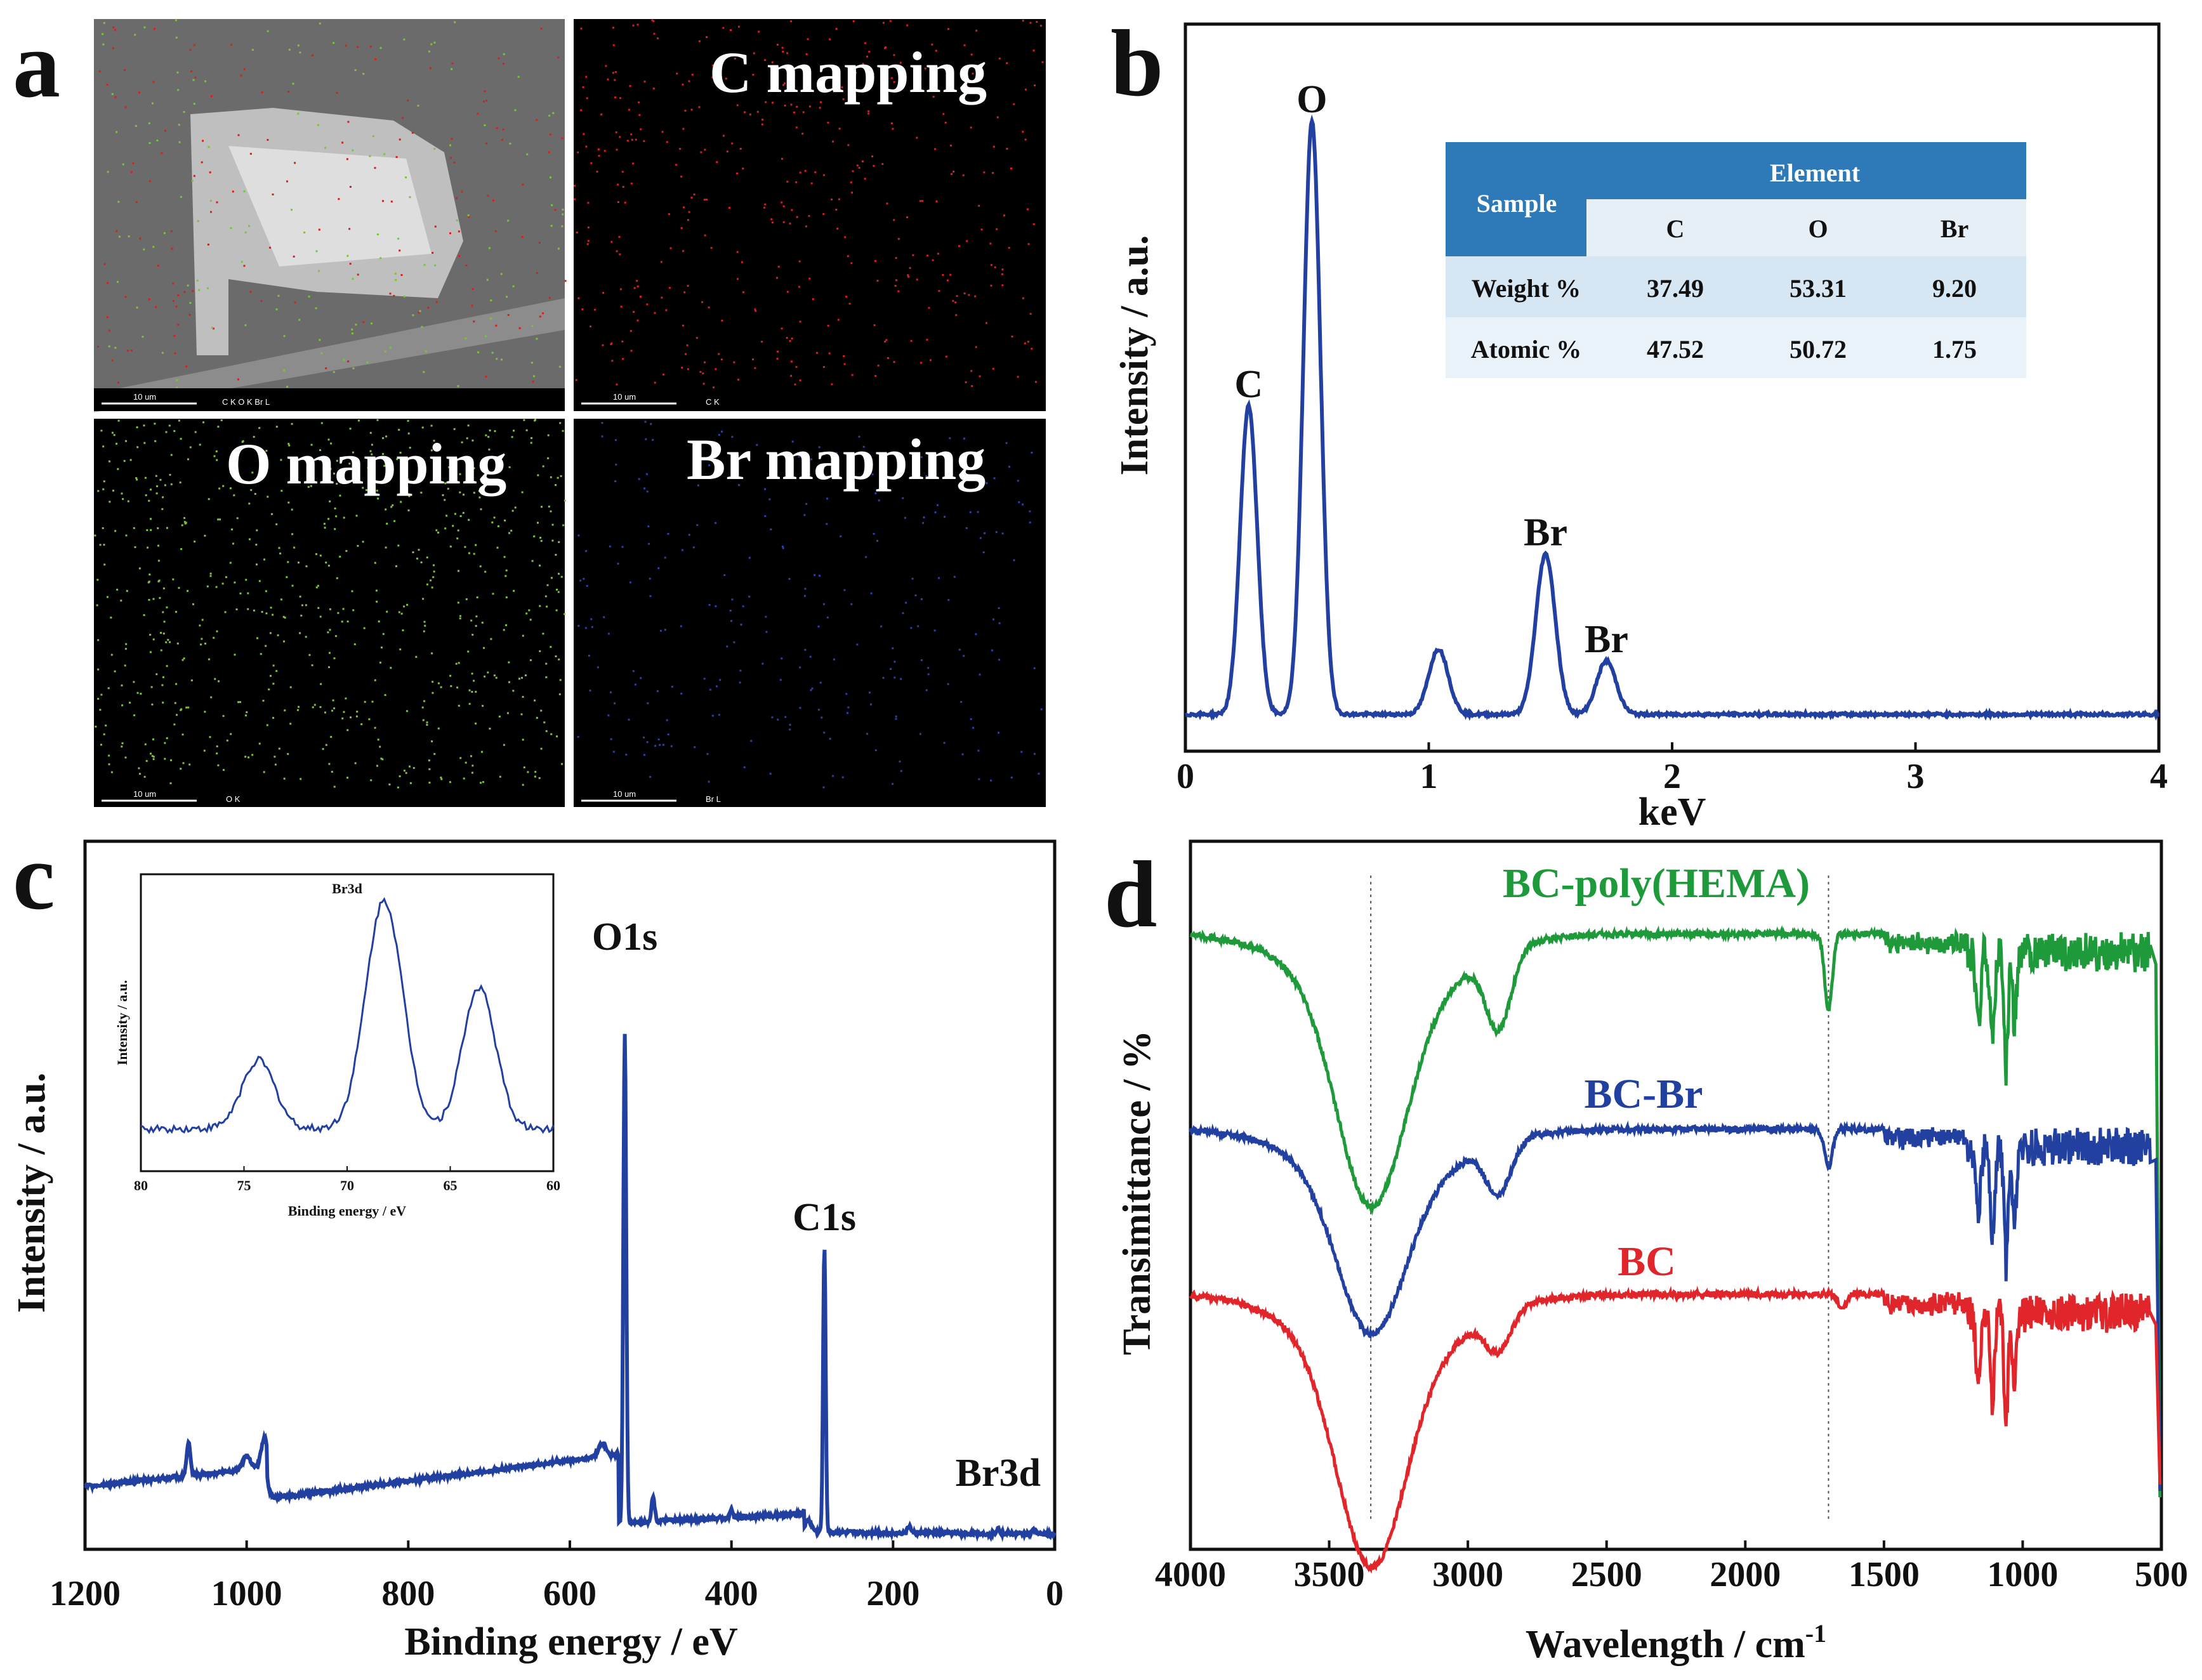 Image resolution: width=2202 pixels, height=1680 pixels. I want to click on x-tick-label: 0, so click(1186, 776).